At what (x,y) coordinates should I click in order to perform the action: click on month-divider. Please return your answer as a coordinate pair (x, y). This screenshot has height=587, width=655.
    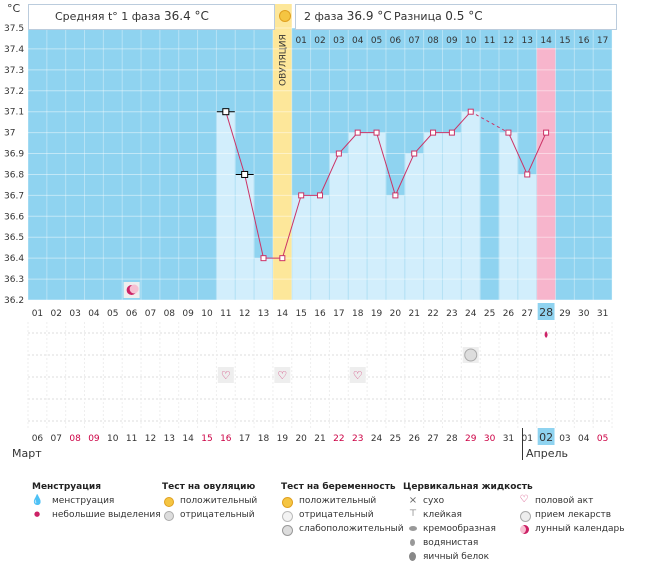
    Looking at the image, I should click on (522, 444).